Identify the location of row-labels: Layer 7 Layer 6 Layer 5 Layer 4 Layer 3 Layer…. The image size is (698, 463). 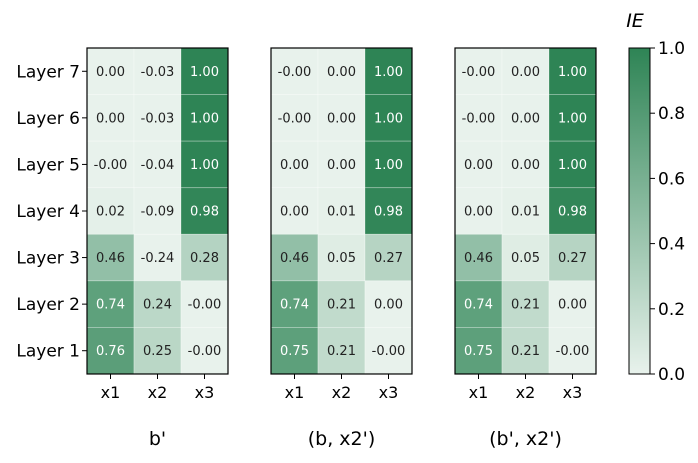
(51, 212).